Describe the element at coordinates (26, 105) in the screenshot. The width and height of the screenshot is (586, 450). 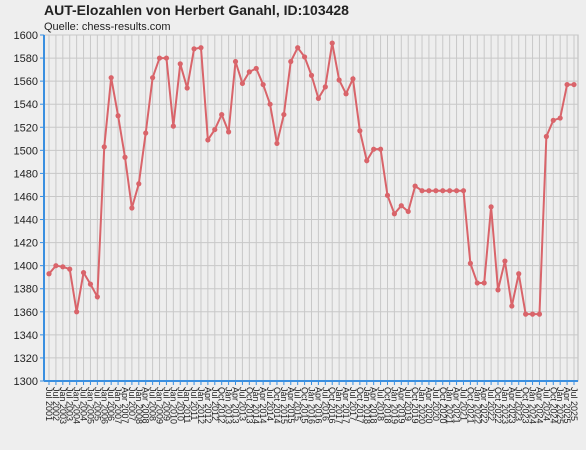
I see `y-tick-label: 1540` at that location.